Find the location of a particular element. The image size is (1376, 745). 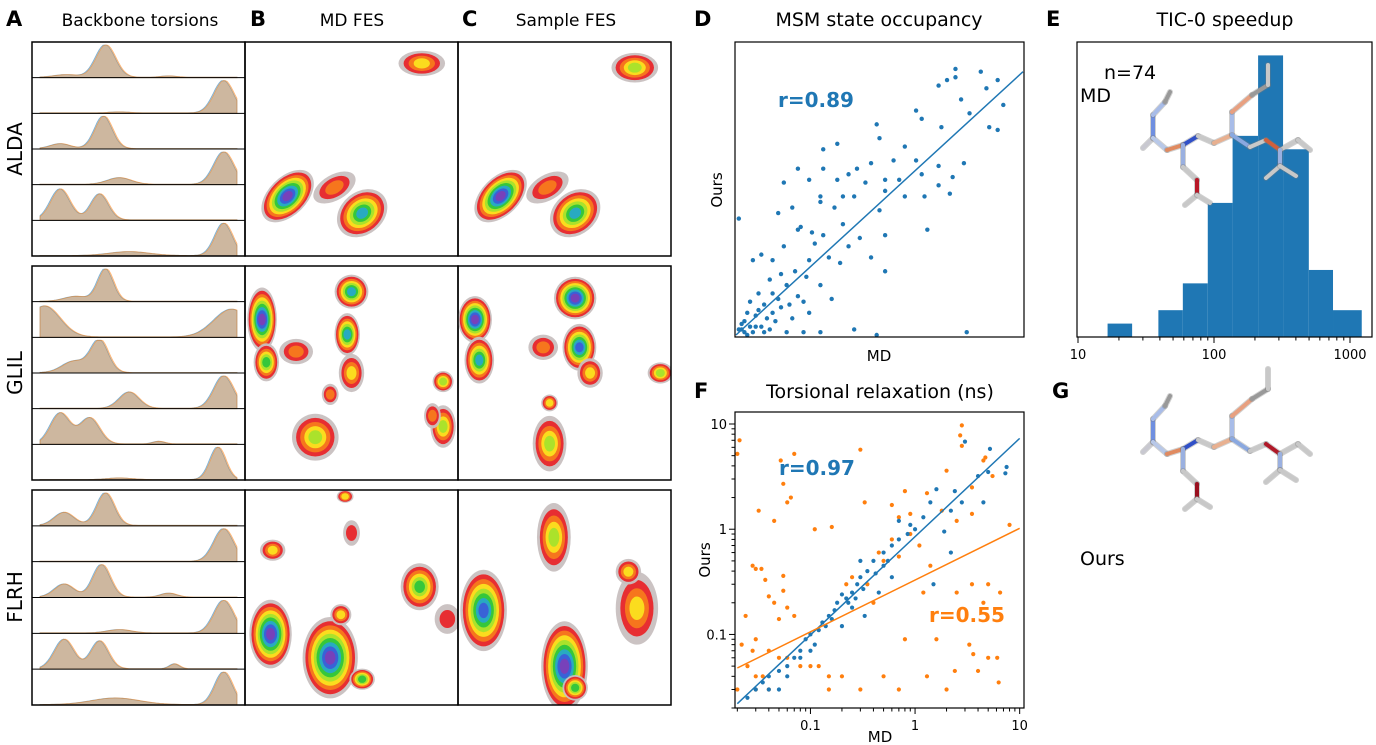

kde-glil-row-5-ours is located at coordinates (138, 428).